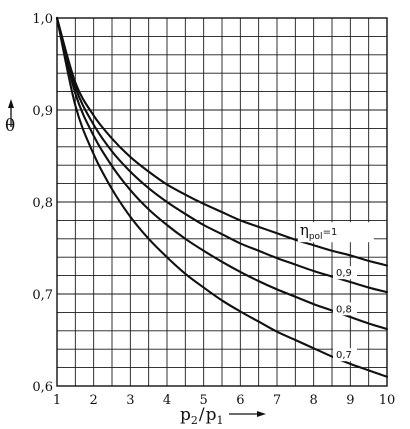 This screenshot has height=429, width=410. I want to click on x-axis-label: p2/p1, so click(202, 416).